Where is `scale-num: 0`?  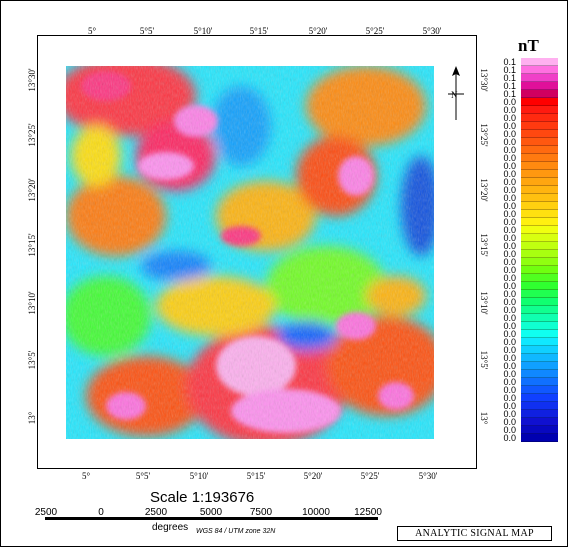 scale-num: 0 is located at coordinates (101, 512).